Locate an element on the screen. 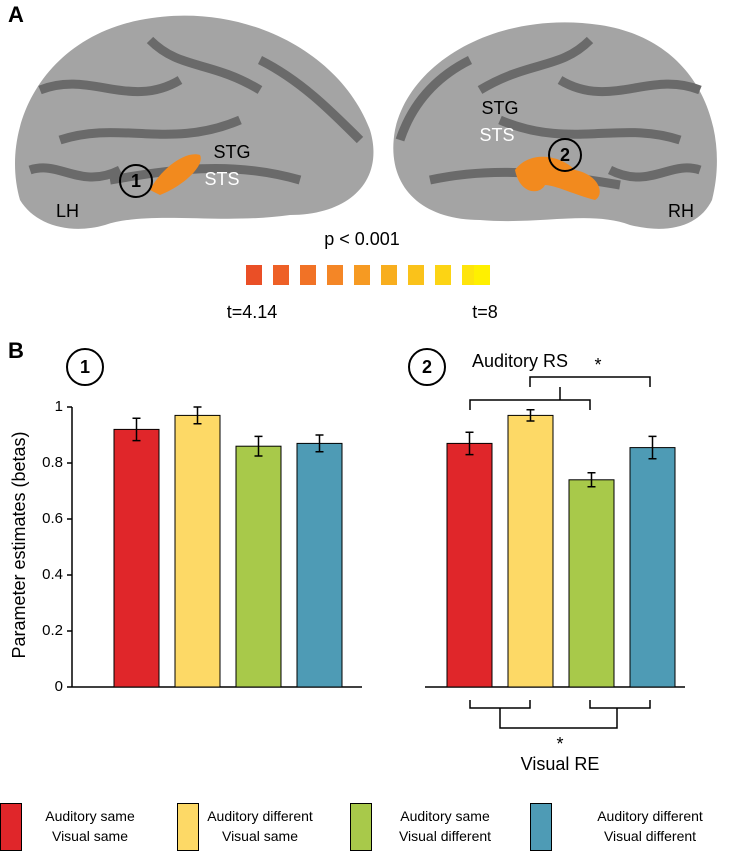 Image resolution: width=731 pixels, height=853 pixels. left-brain is located at coordinates (194, 122).